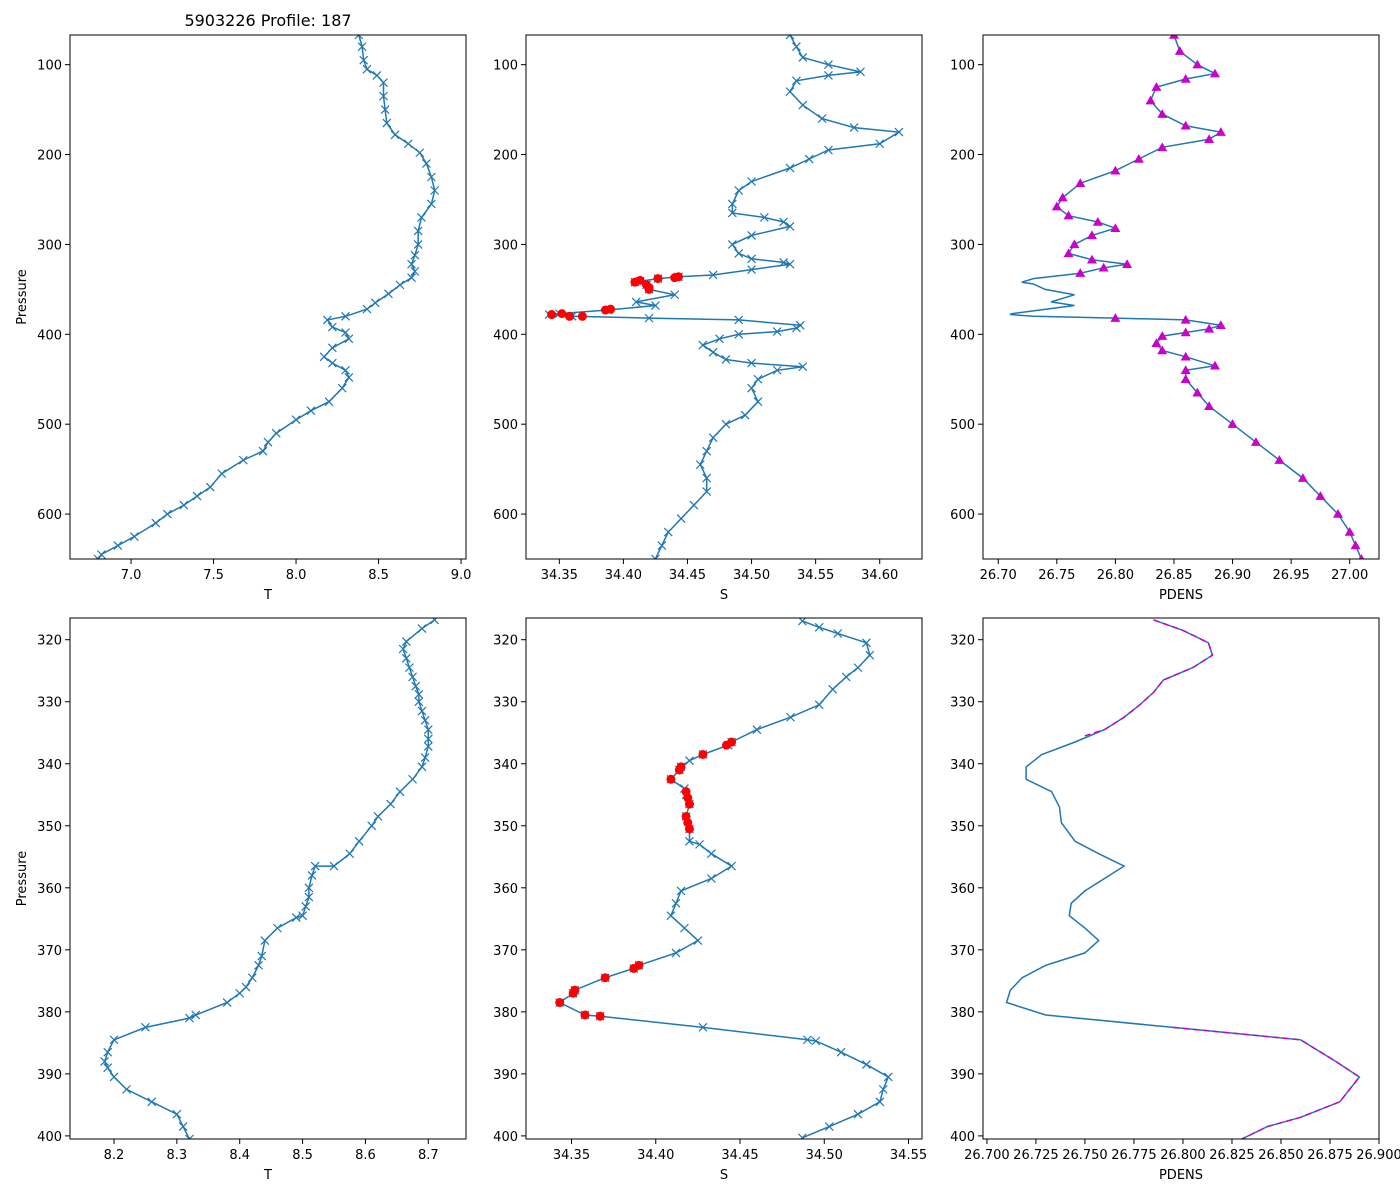  I want to click on x-tick-label: 26.95, so click(1291, 575).